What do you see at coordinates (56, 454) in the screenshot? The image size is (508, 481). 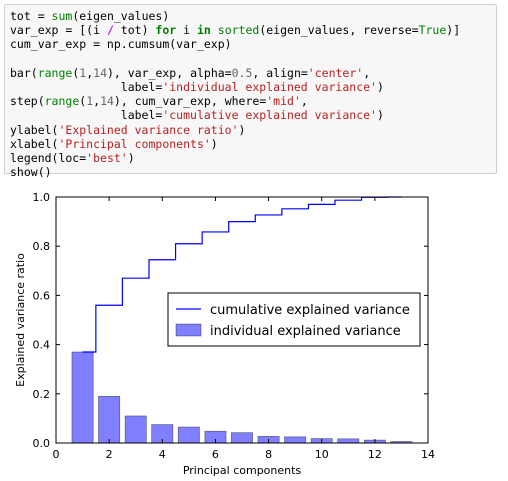 I see `x-tick-label: 0` at bounding box center [56, 454].